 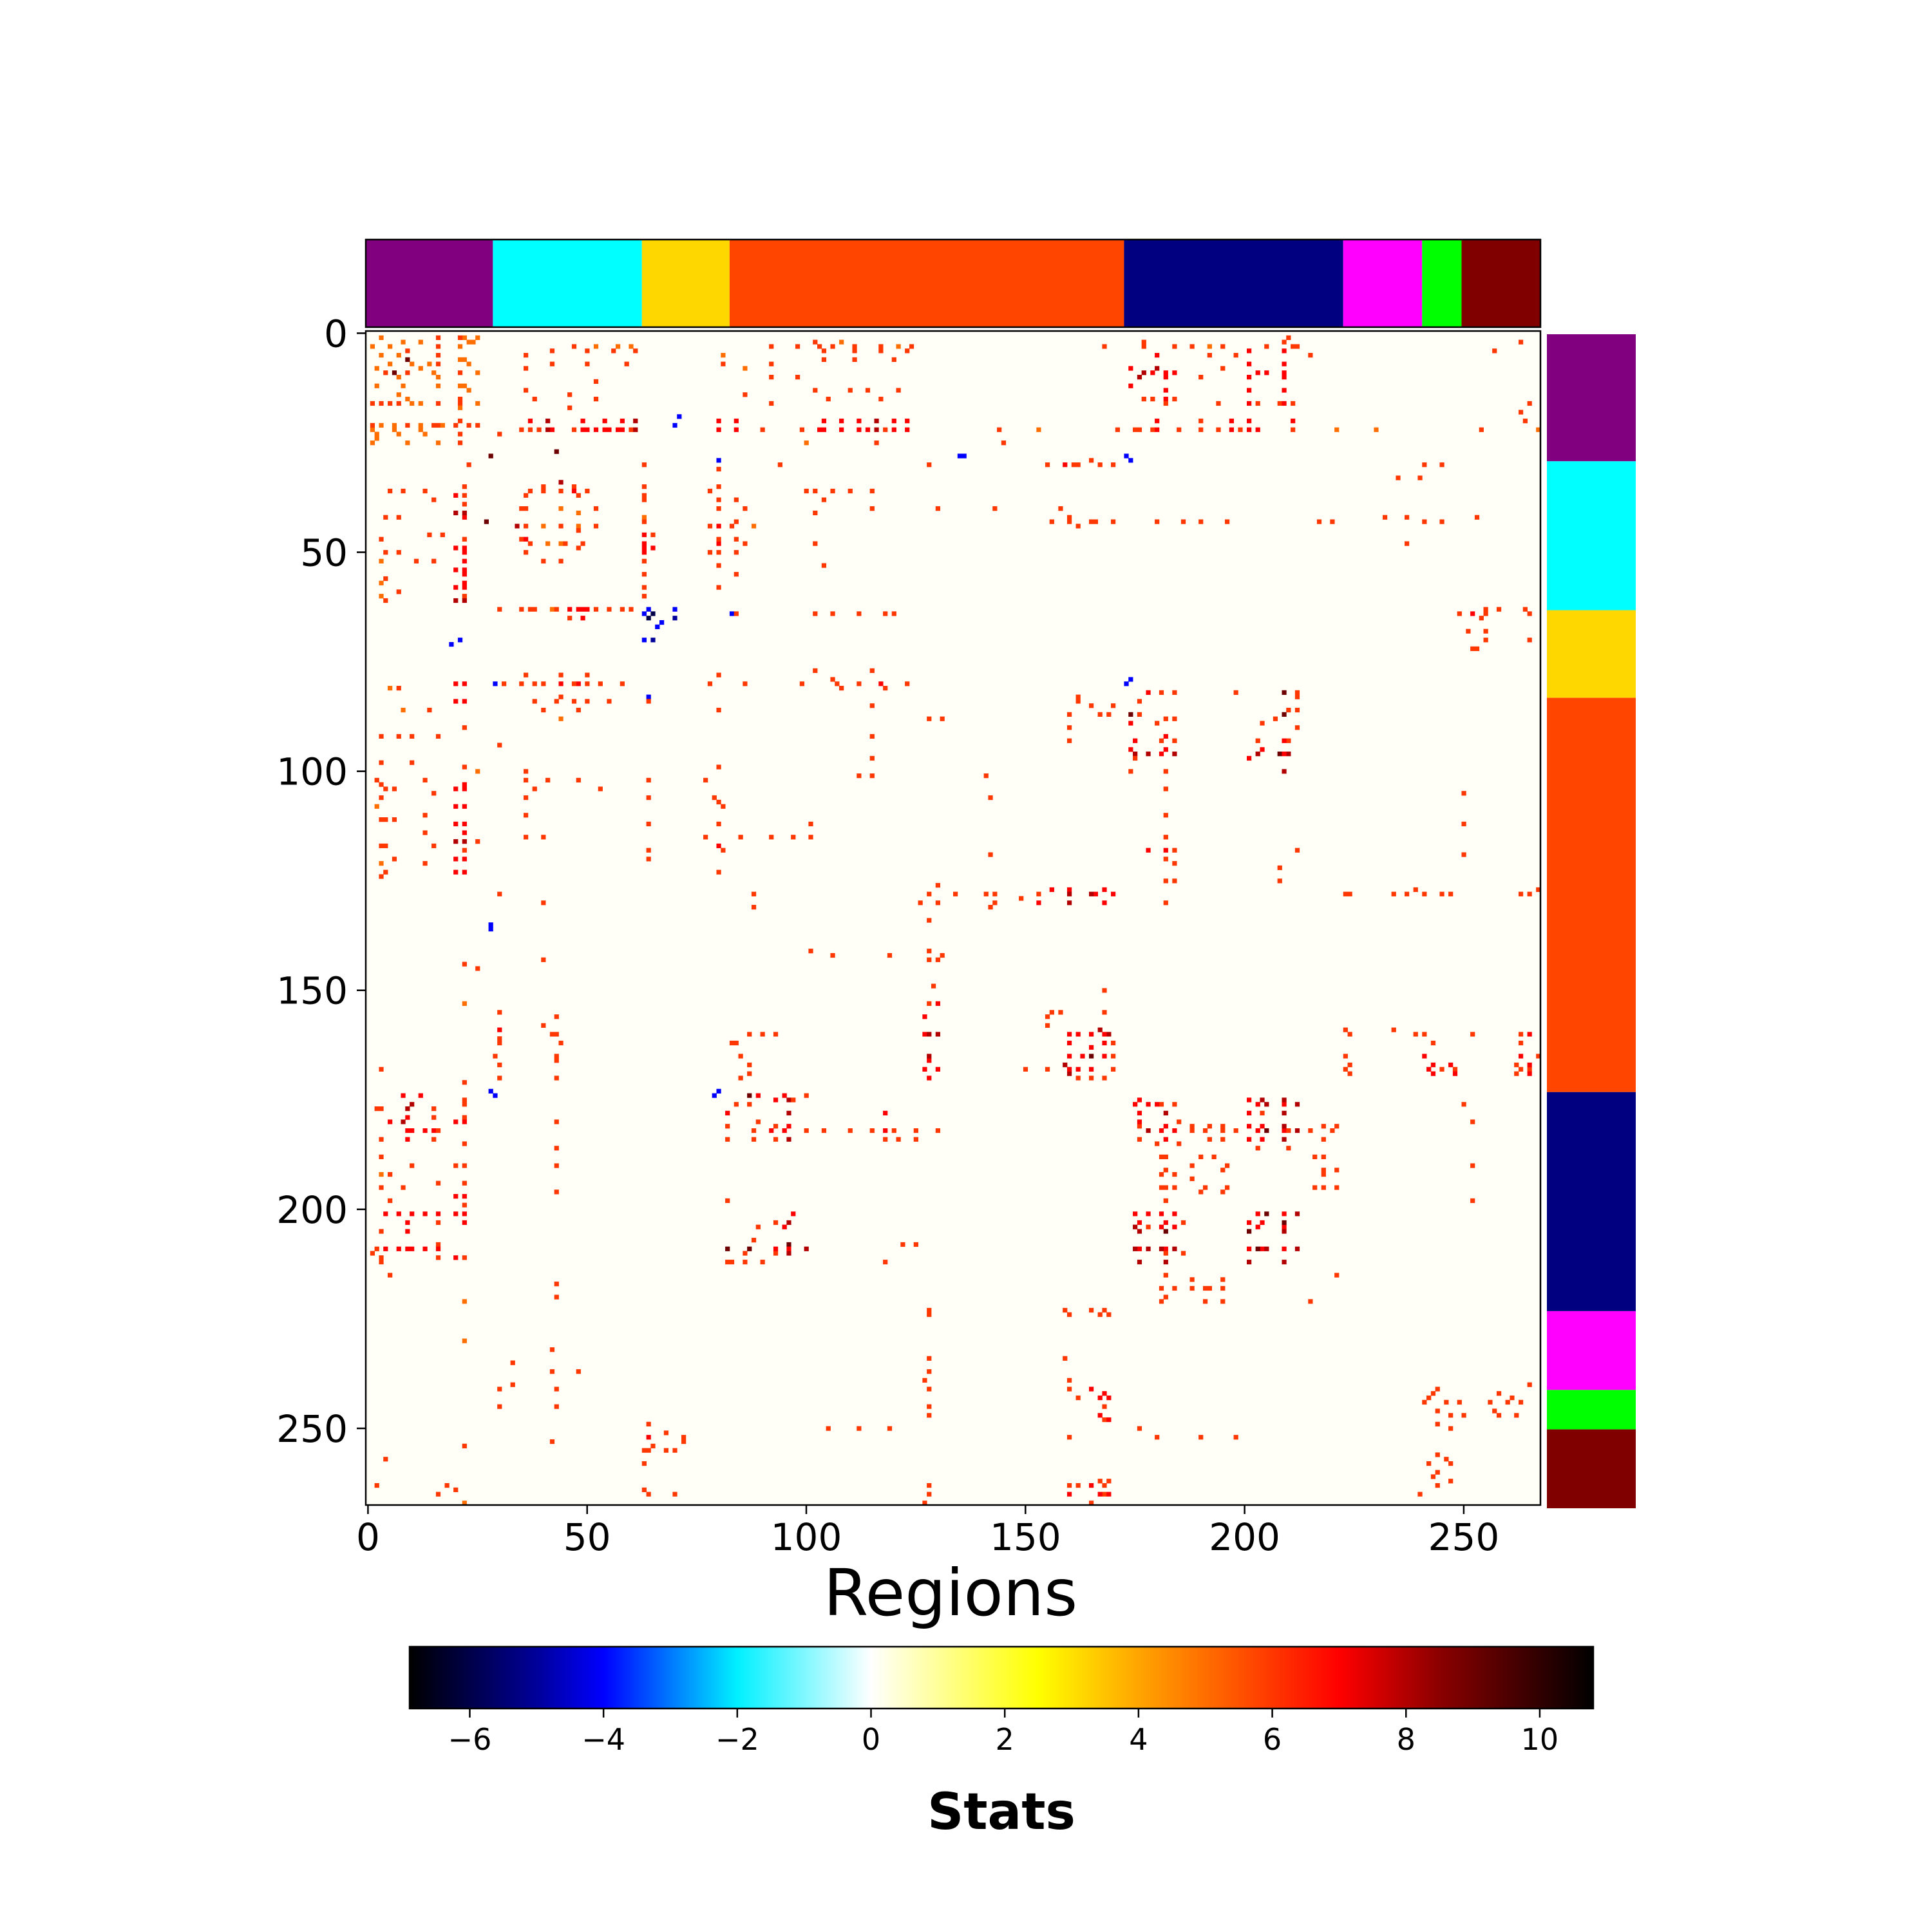 What do you see at coordinates (953, 283) in the screenshot?
I see `top-network-bar` at bounding box center [953, 283].